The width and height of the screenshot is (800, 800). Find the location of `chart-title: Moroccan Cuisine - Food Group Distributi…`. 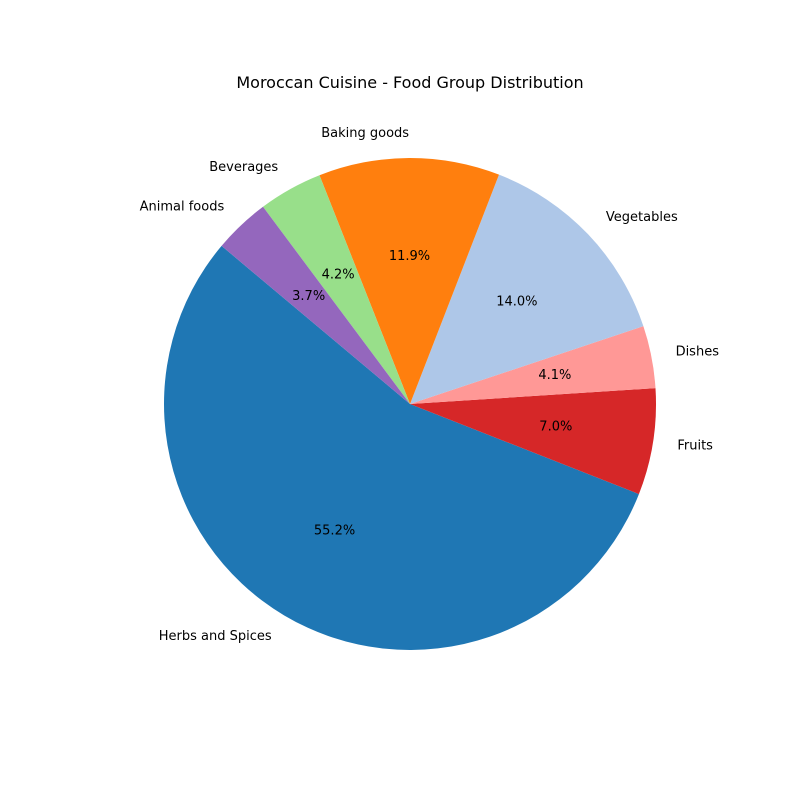

chart-title: Moroccan Cuisine - Food Group Distributi… is located at coordinates (409, 82).